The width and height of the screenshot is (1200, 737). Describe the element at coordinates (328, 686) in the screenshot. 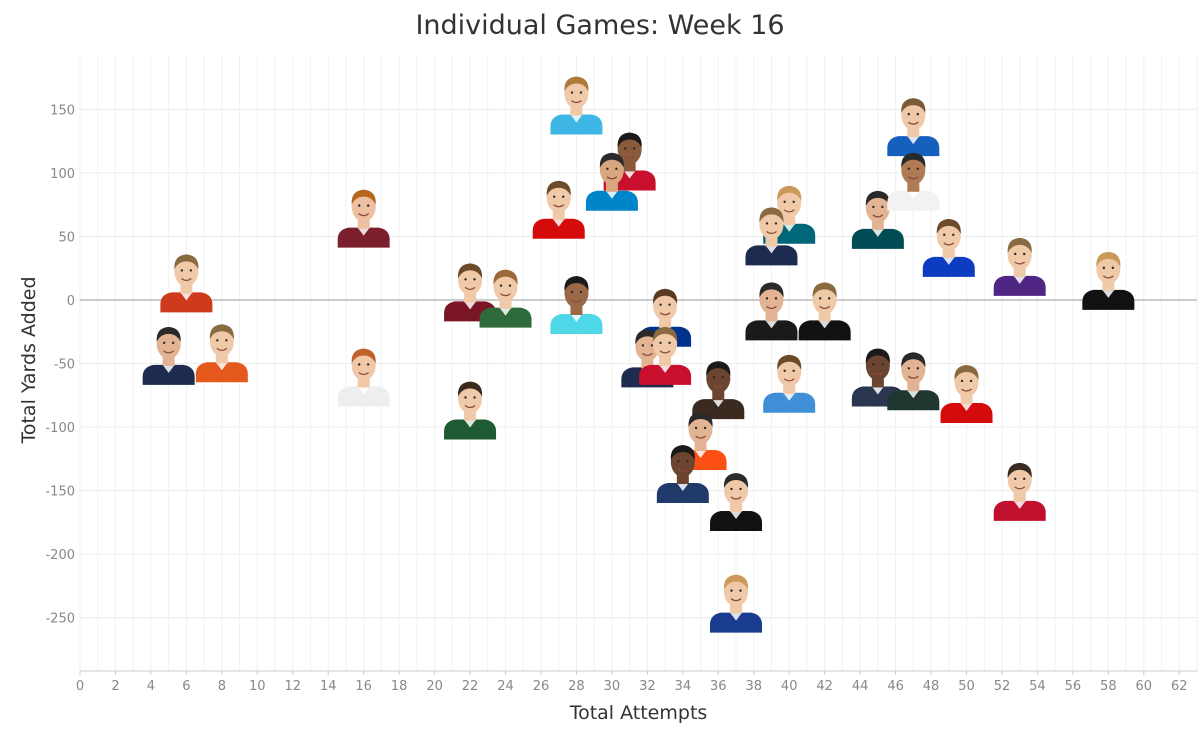

I see `x-tick-label: 14` at that location.